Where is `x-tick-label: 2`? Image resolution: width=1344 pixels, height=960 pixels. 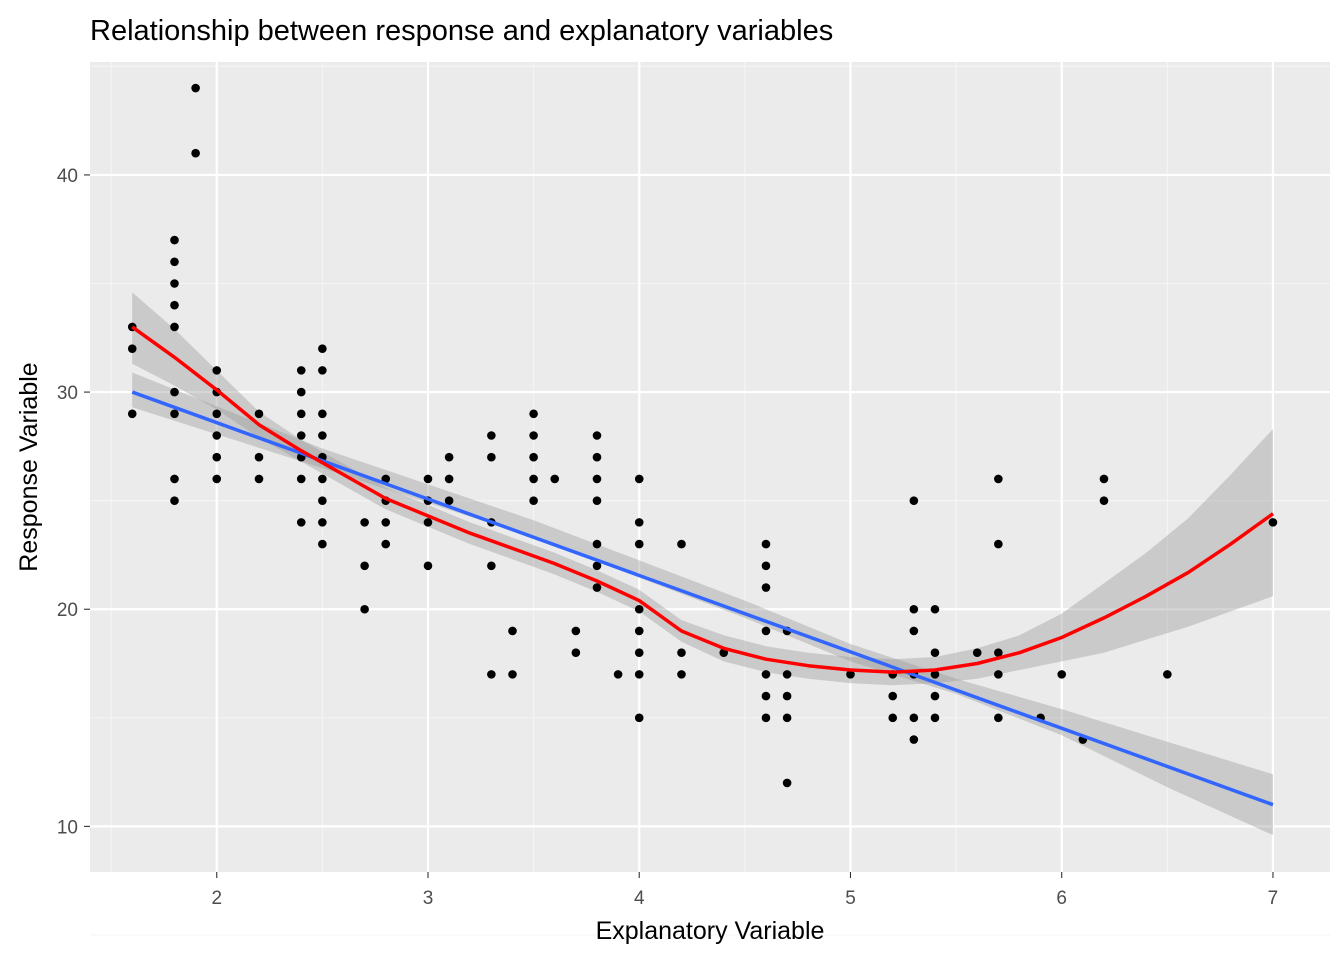 x-tick-label: 2 is located at coordinates (216, 898).